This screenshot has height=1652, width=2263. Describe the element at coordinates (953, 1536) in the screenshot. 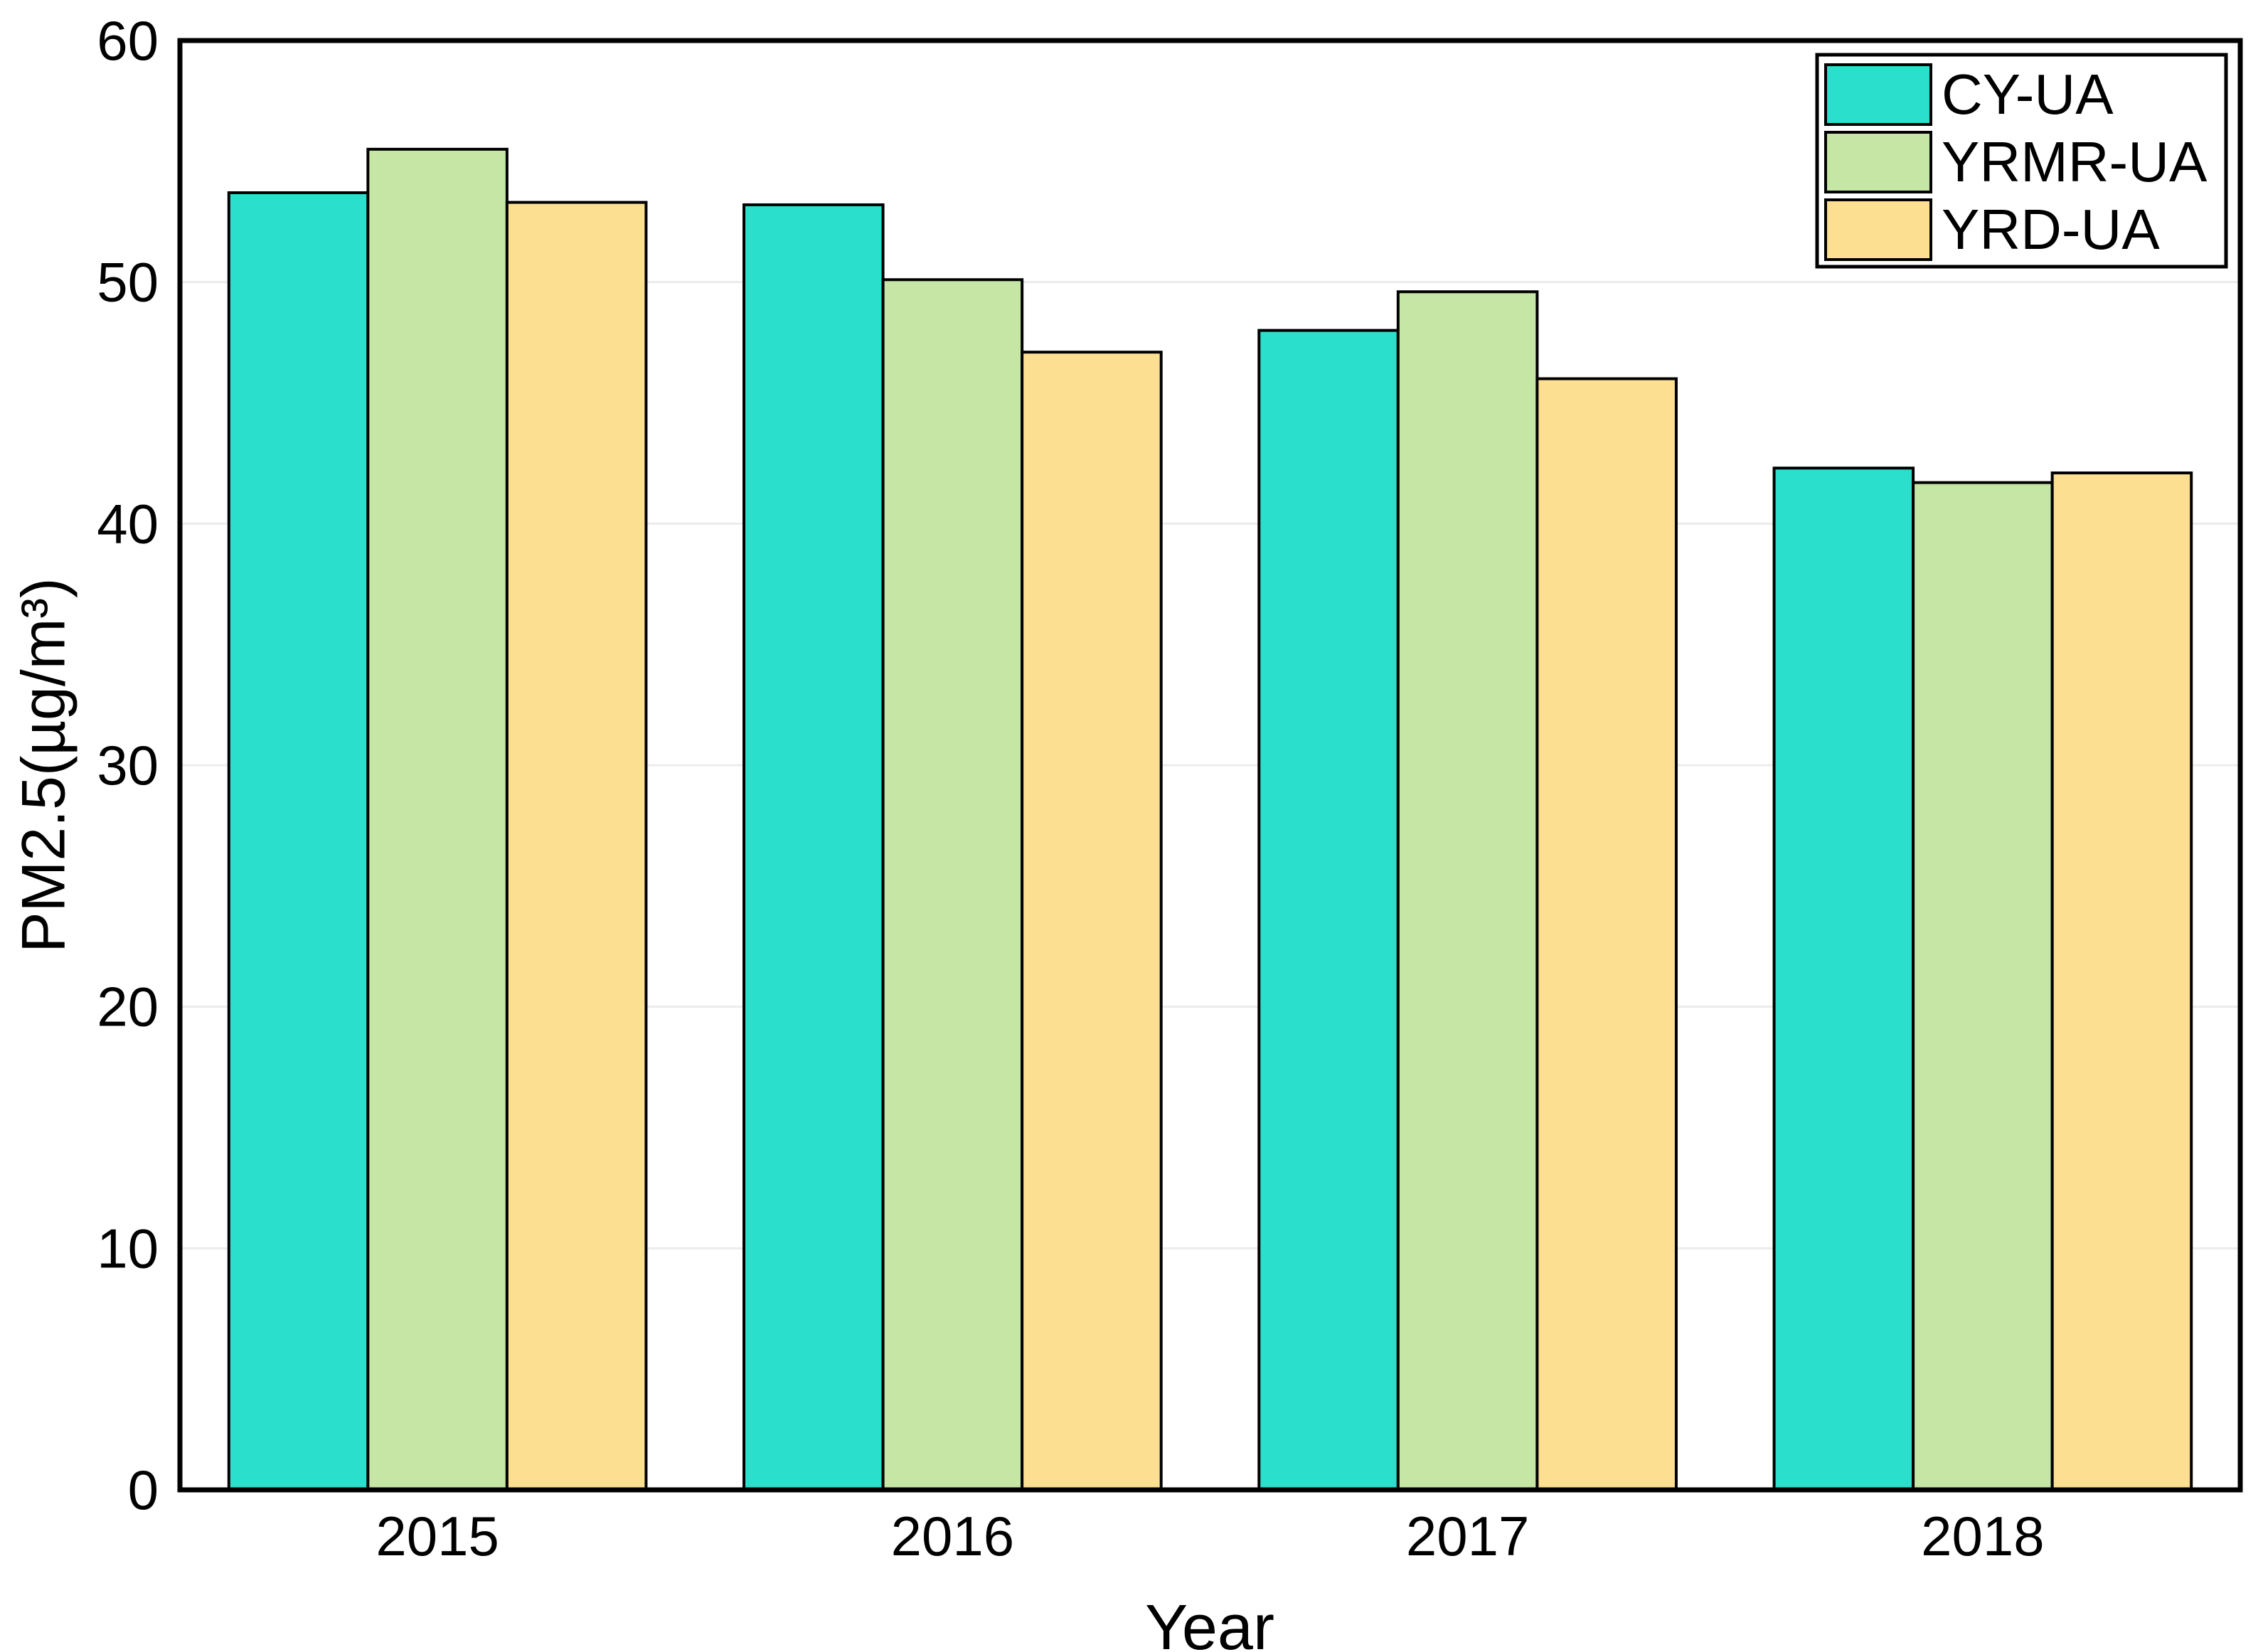

I see `x-tick-label-2016: 2016` at that location.